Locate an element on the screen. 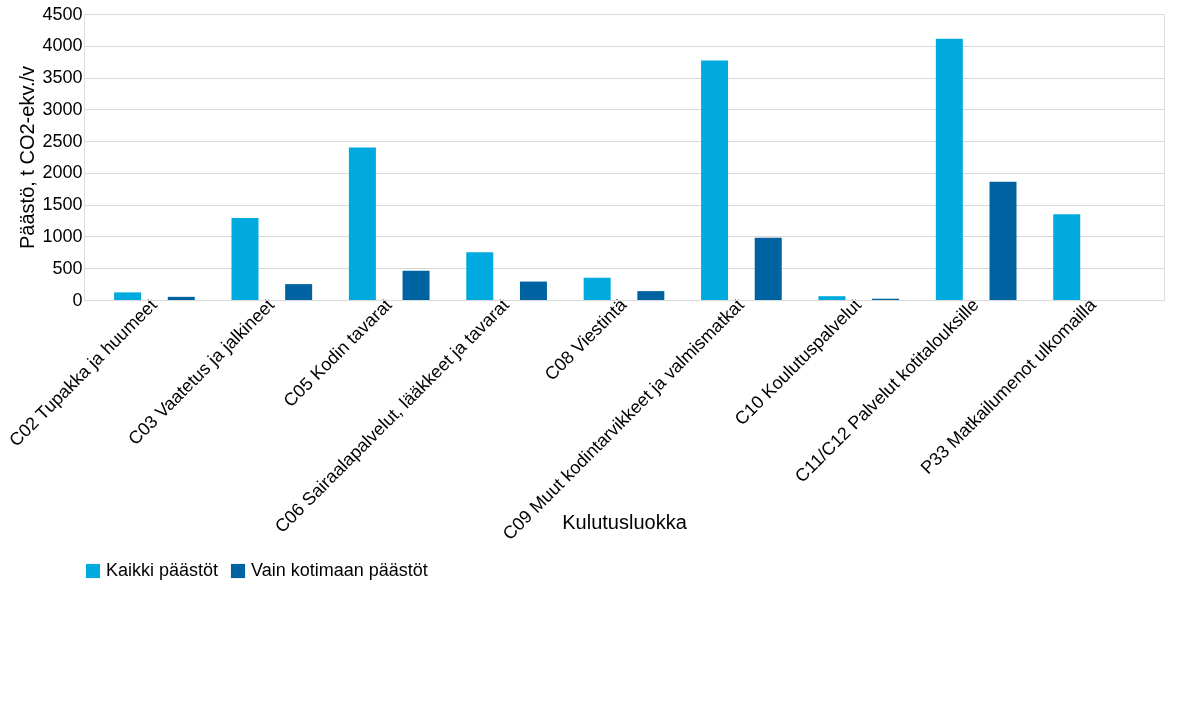 This screenshot has height=728, width=1187. y-tick-label: 3500 is located at coordinates (62, 77).